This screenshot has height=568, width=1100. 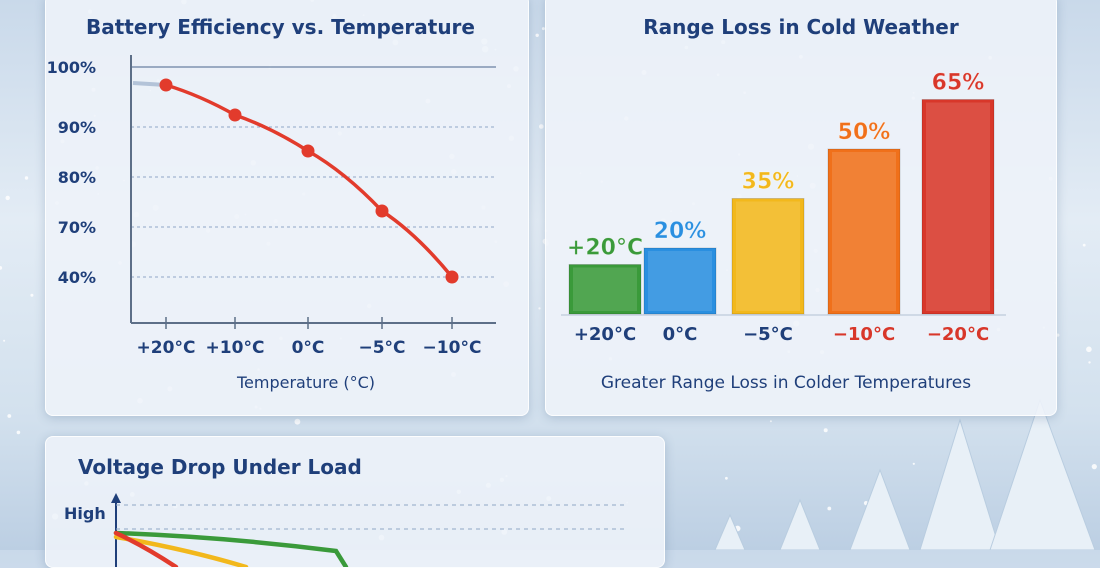 What do you see at coordinates (605, 334) in the screenshot?
I see `range-loss-category-label: +20°C` at bounding box center [605, 334].